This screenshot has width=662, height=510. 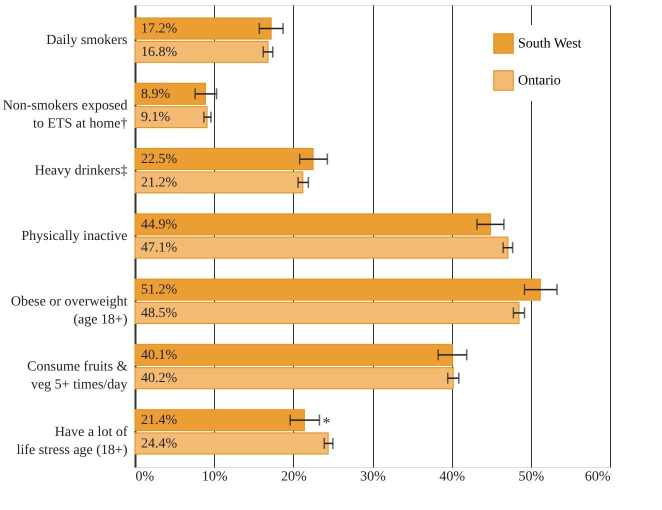 I want to click on data-label: 9.1%, so click(x=155, y=118).